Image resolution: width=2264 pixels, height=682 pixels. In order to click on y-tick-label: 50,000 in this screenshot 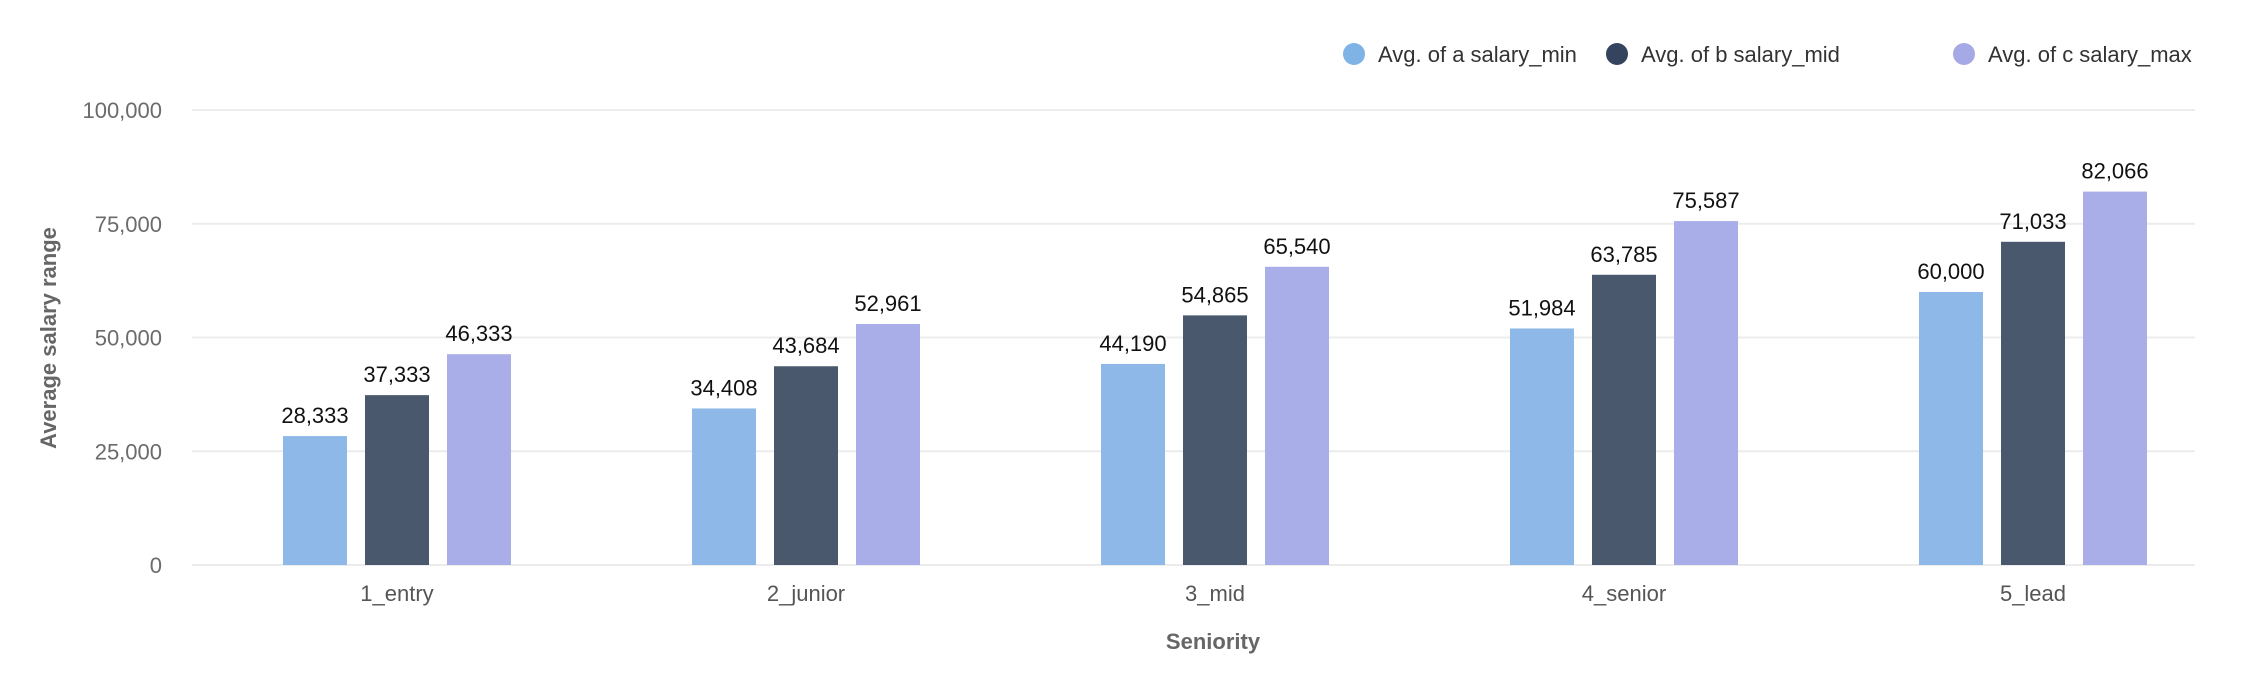, I will do `click(128, 338)`.